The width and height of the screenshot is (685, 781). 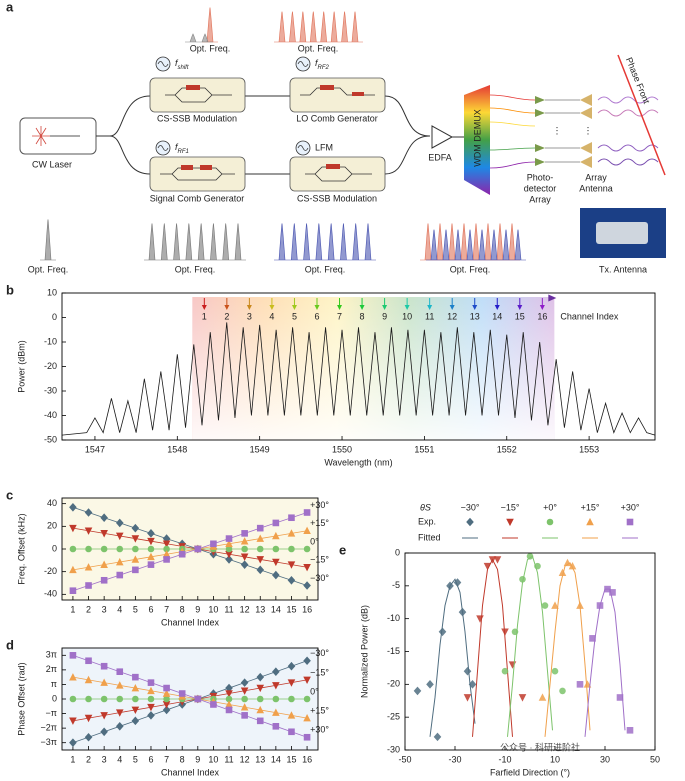 I want to click on legend-label: +0°, so click(x=550, y=507).